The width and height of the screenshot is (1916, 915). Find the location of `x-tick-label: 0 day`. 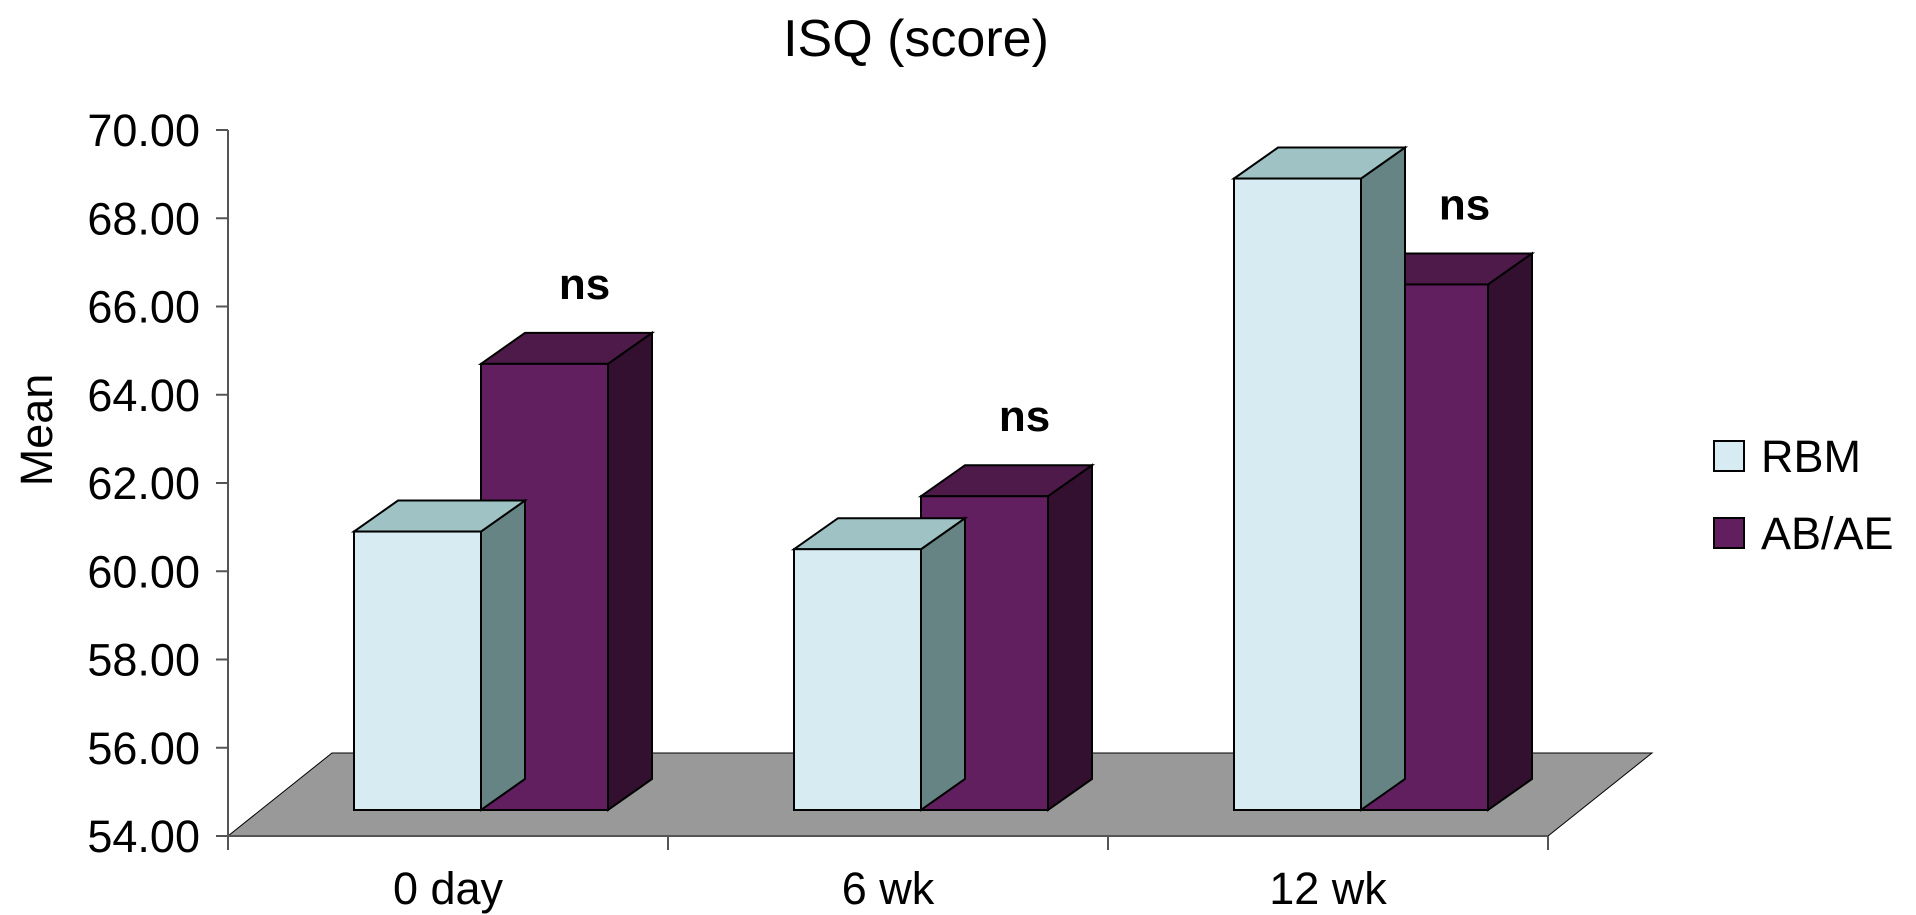

x-tick-label: 0 day is located at coordinates (448, 888).